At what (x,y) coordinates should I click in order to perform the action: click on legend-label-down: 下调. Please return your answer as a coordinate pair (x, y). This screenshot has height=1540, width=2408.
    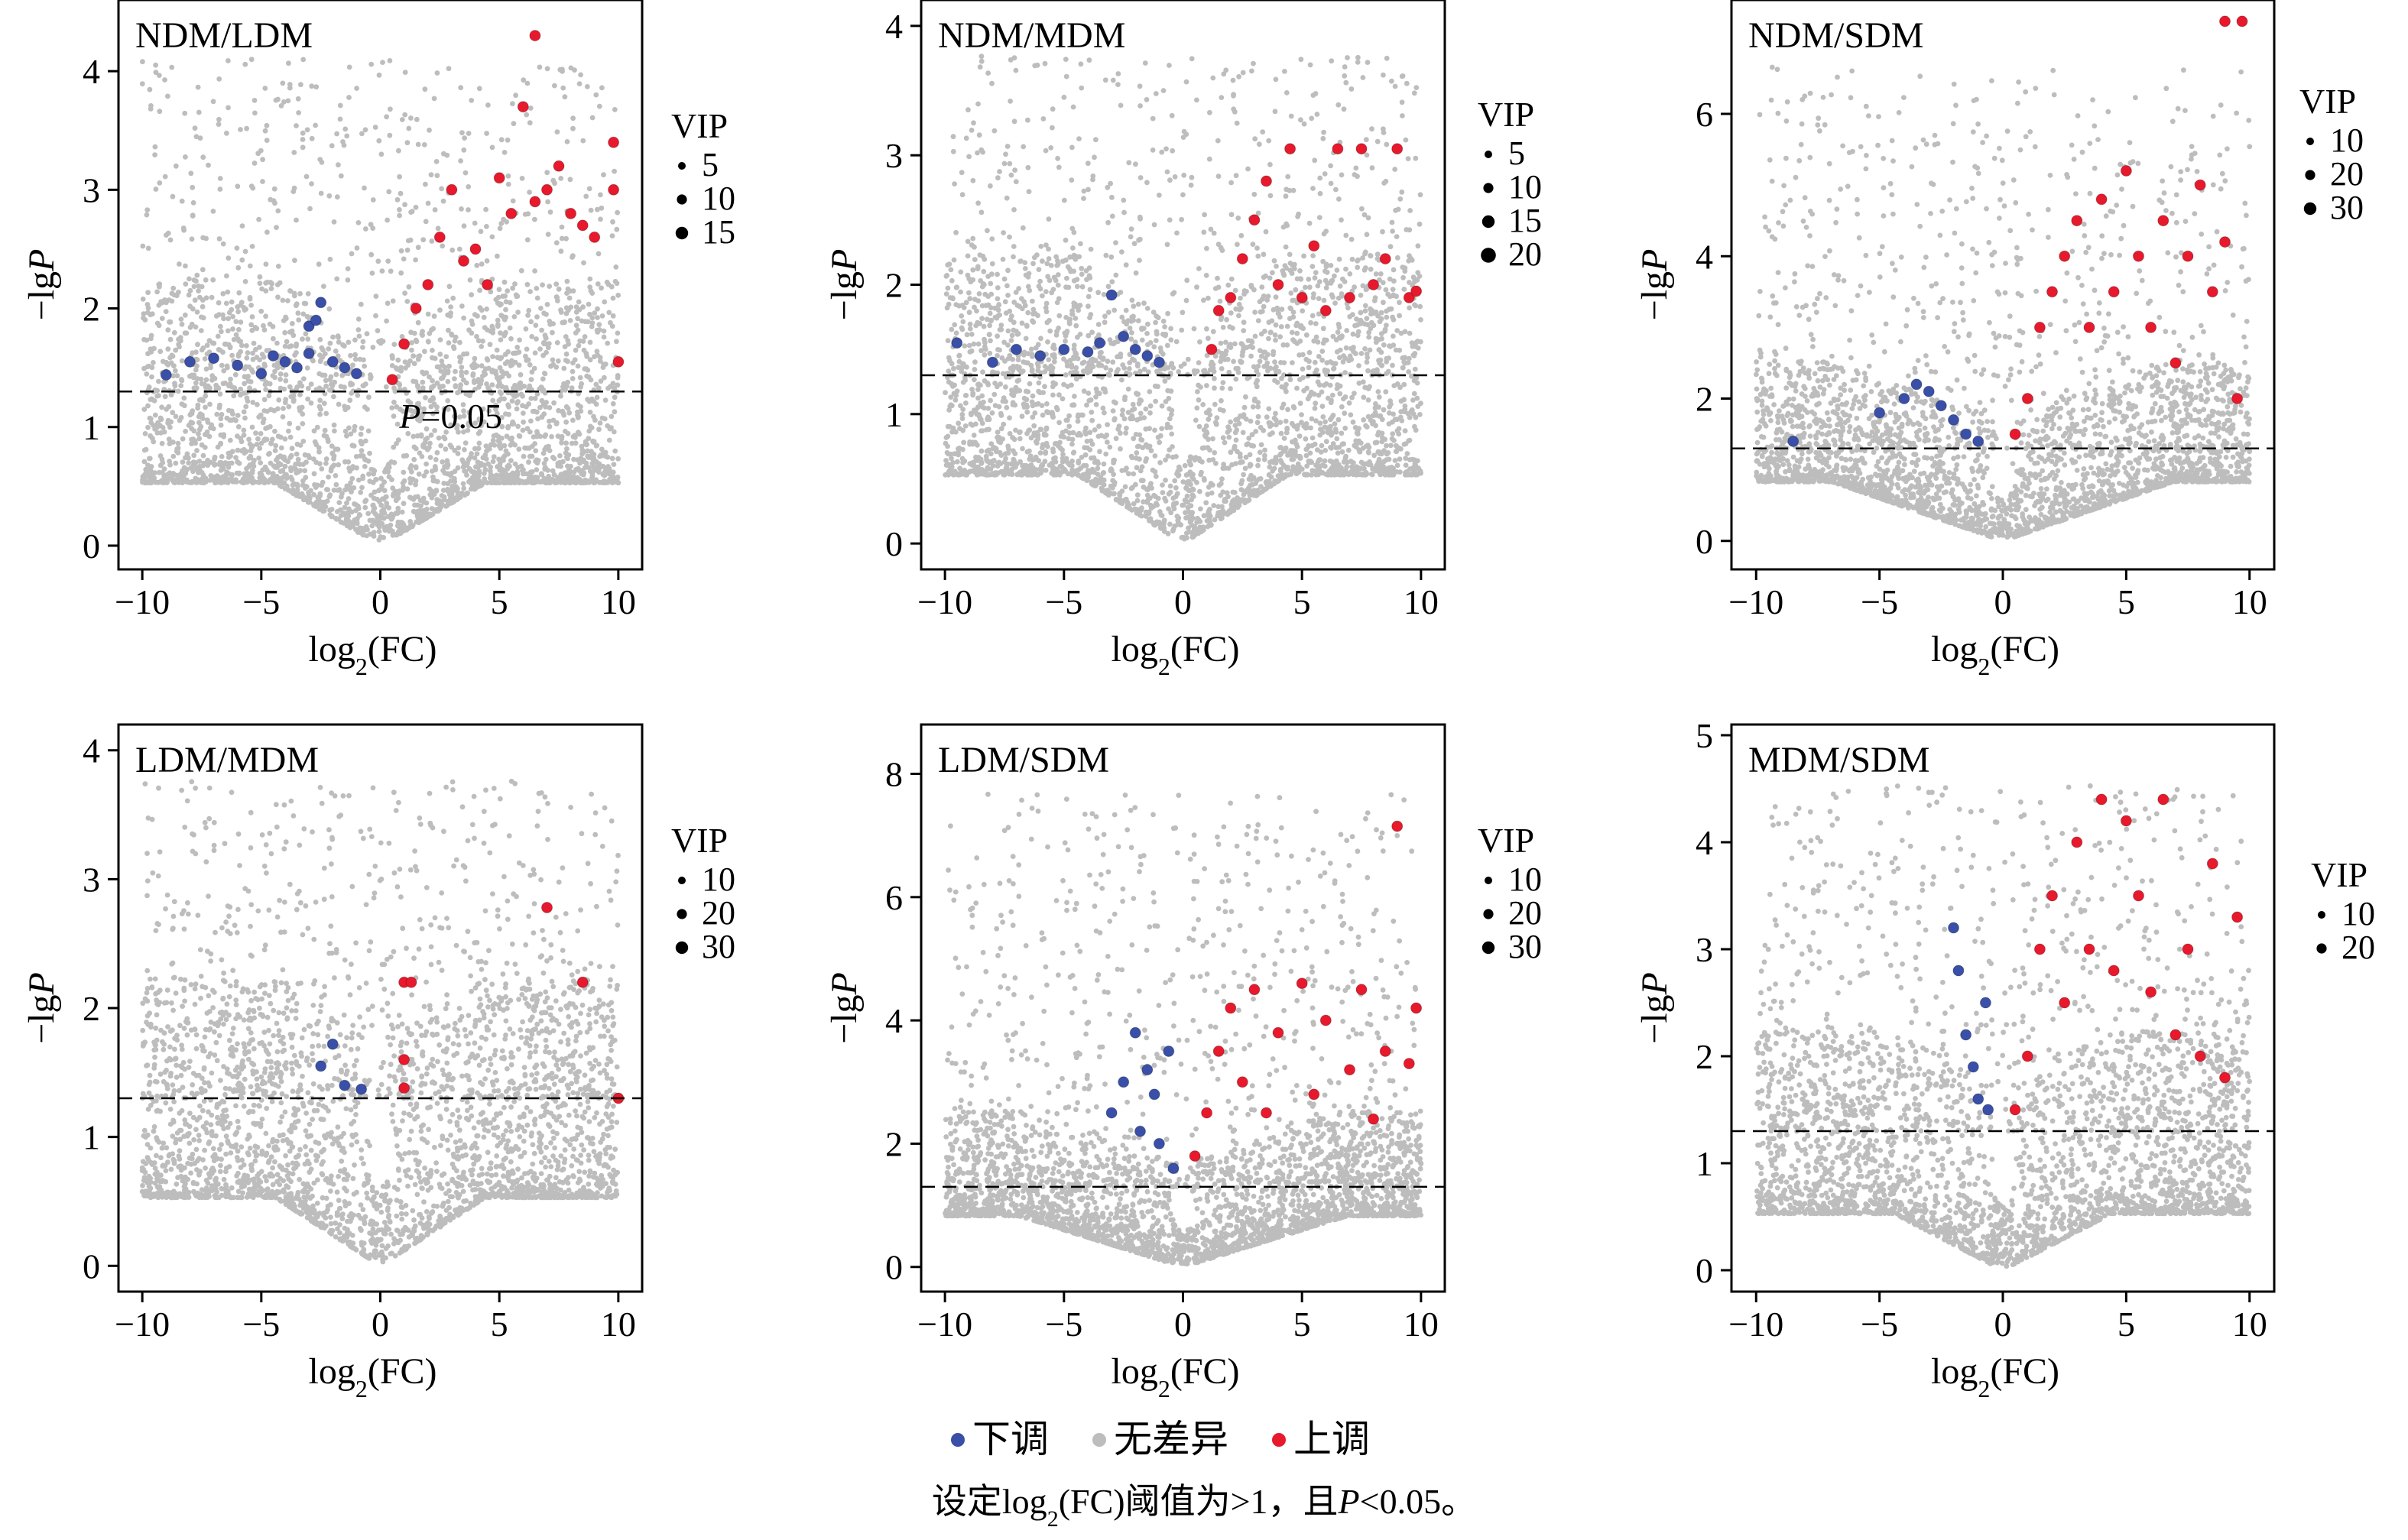
    Looking at the image, I should click on (1010, 1439).